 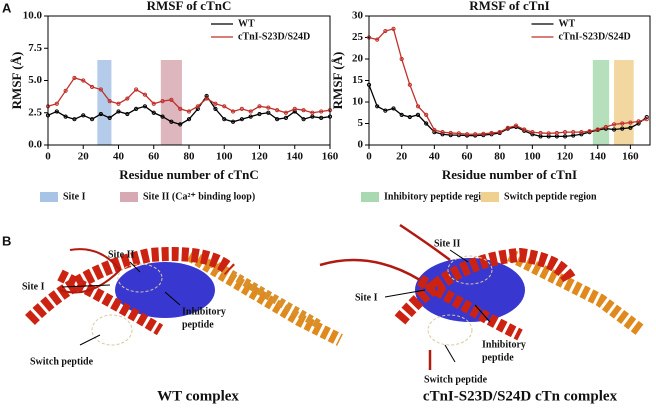 I want to click on y-tick-label: 15, so click(x=358, y=80).